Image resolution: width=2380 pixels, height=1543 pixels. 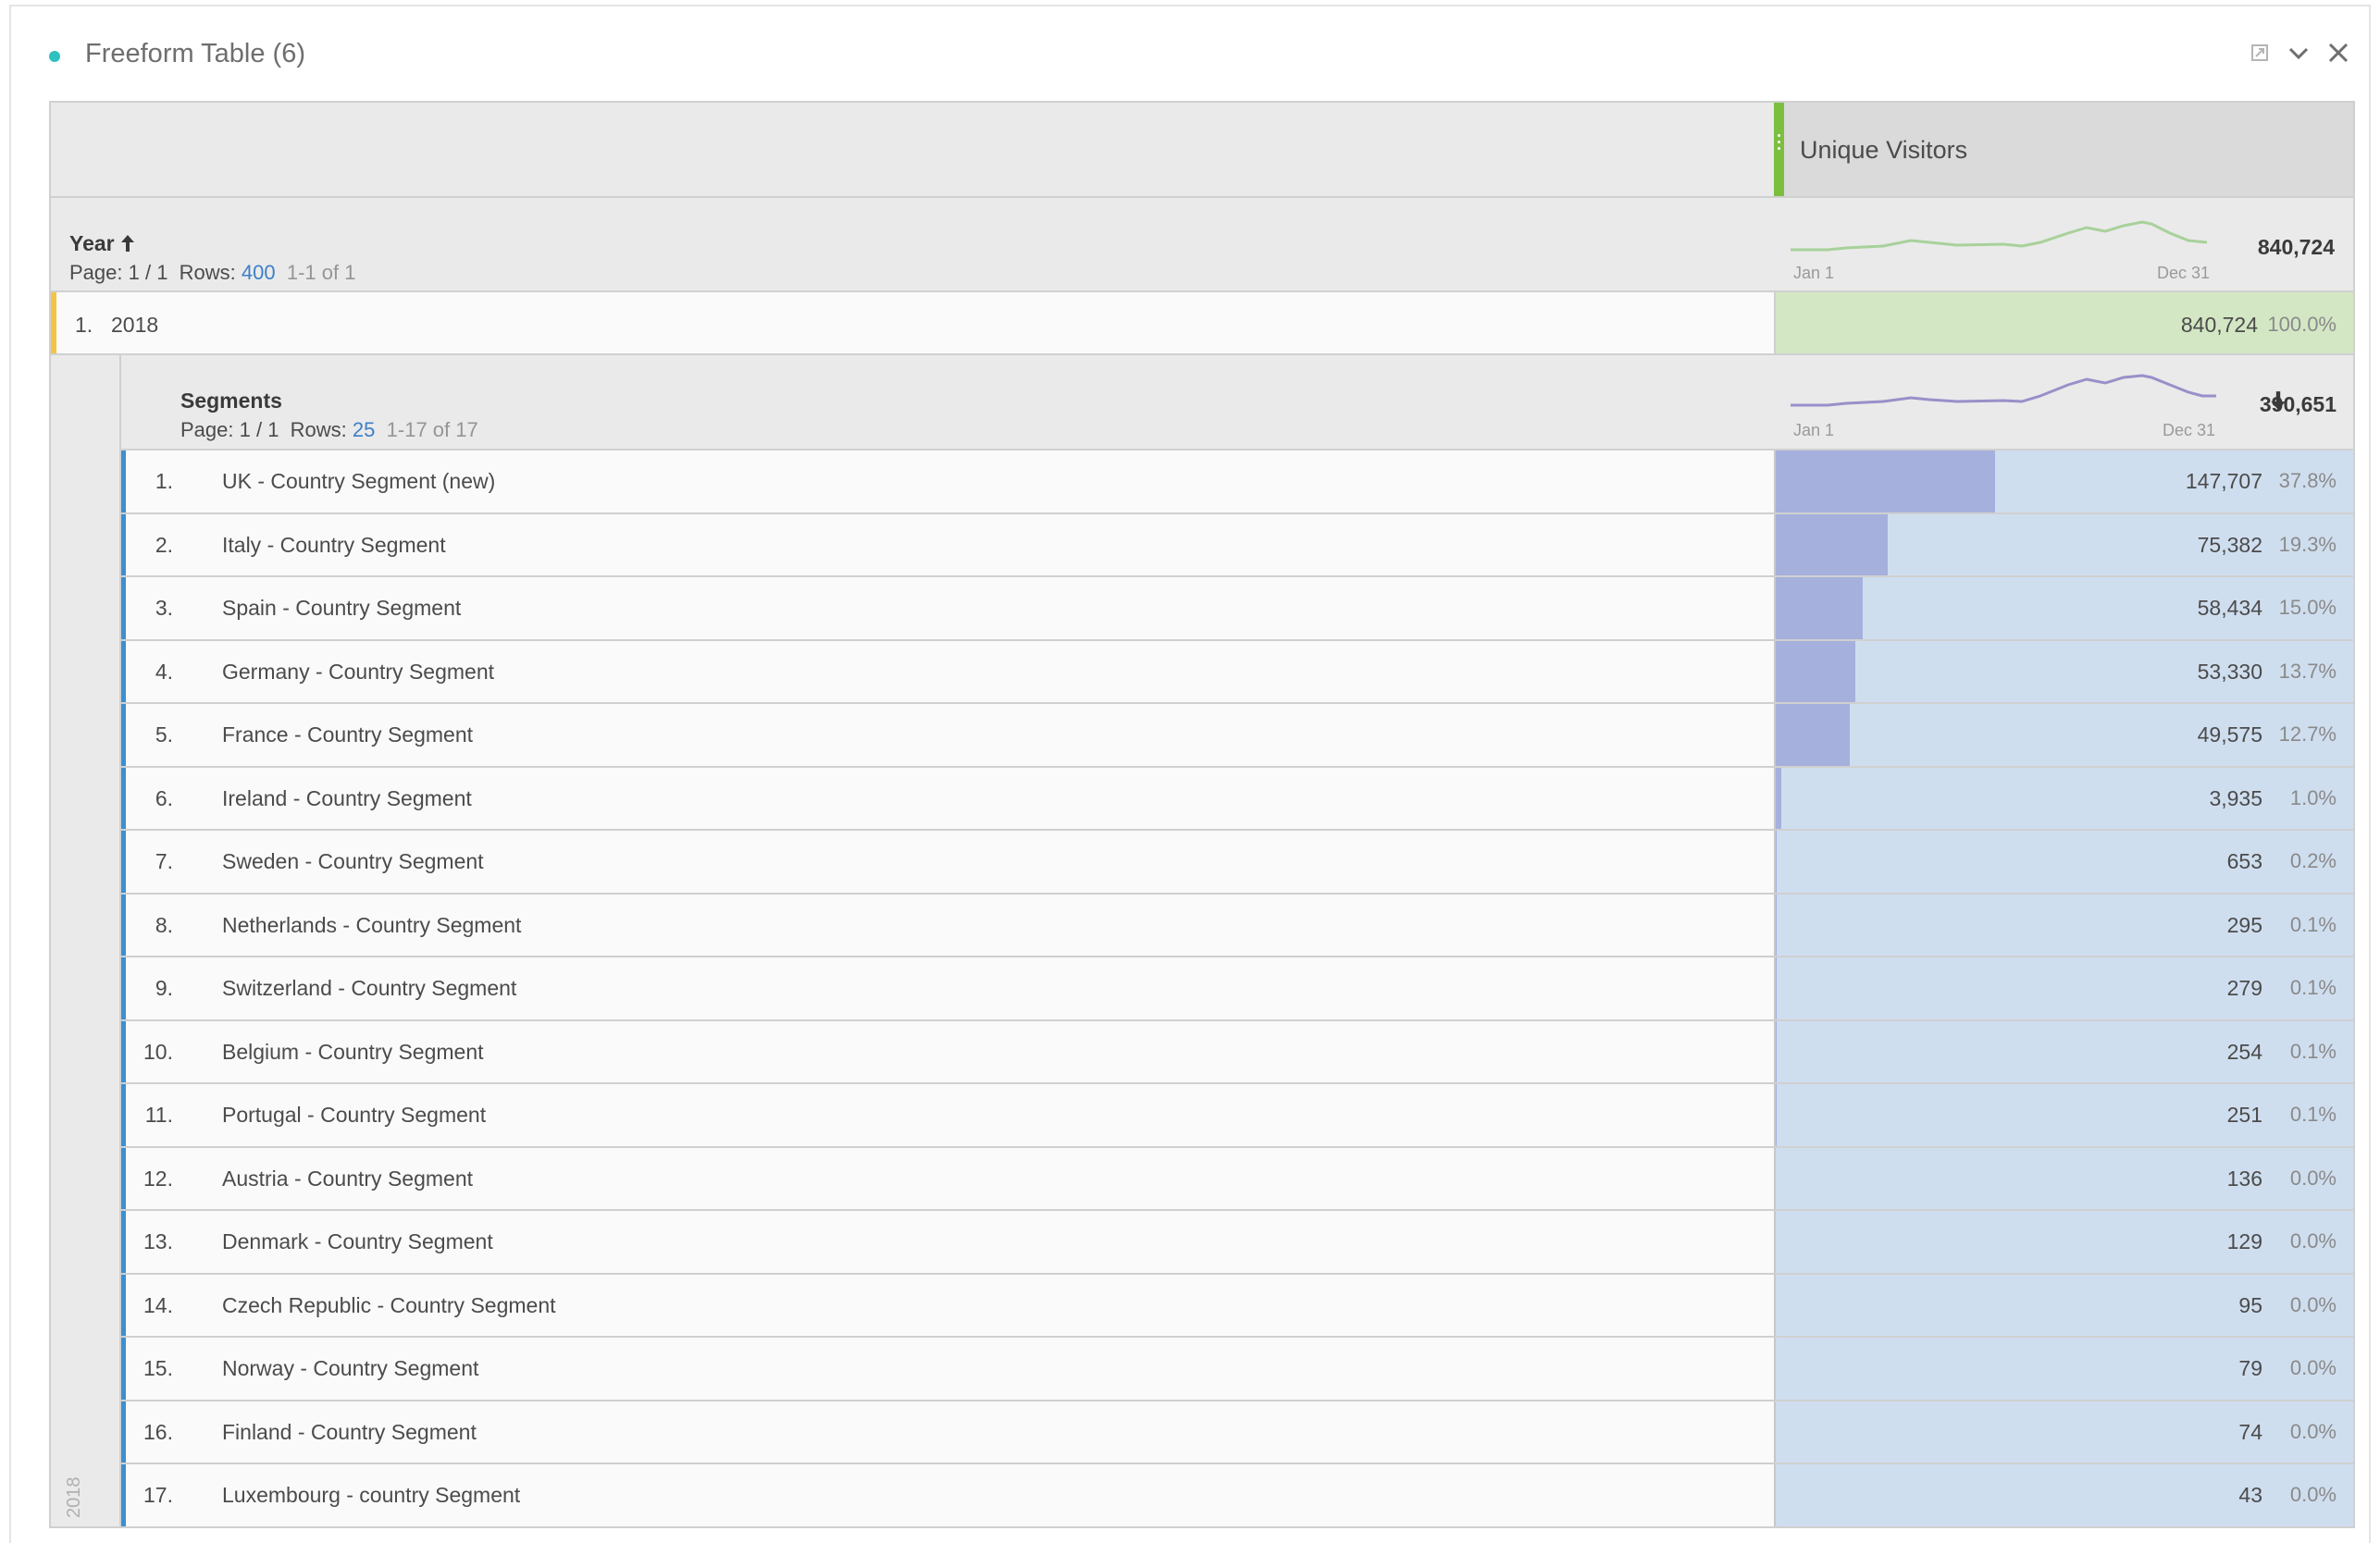 I want to click on drag-handle-icon, so click(x=1779, y=142).